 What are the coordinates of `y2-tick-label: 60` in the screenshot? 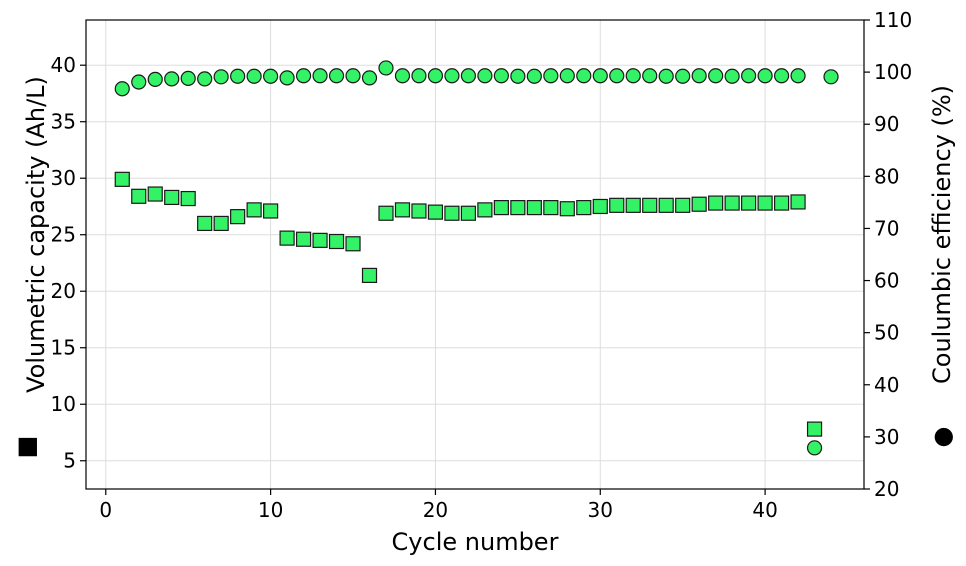 It's located at (886, 281).